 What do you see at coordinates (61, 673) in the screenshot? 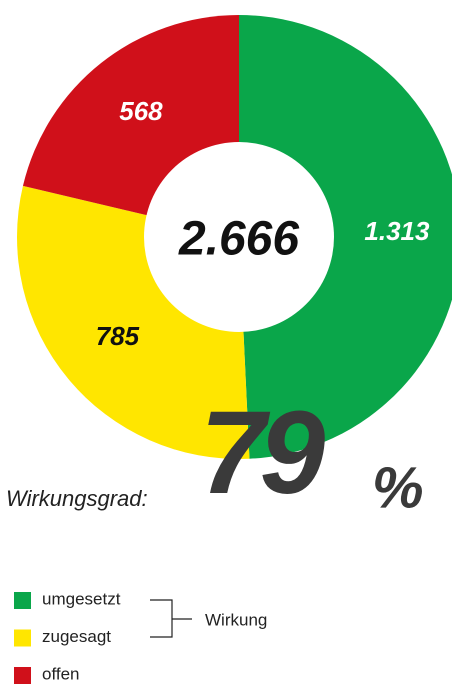
I see `legend-label: offen` at bounding box center [61, 673].